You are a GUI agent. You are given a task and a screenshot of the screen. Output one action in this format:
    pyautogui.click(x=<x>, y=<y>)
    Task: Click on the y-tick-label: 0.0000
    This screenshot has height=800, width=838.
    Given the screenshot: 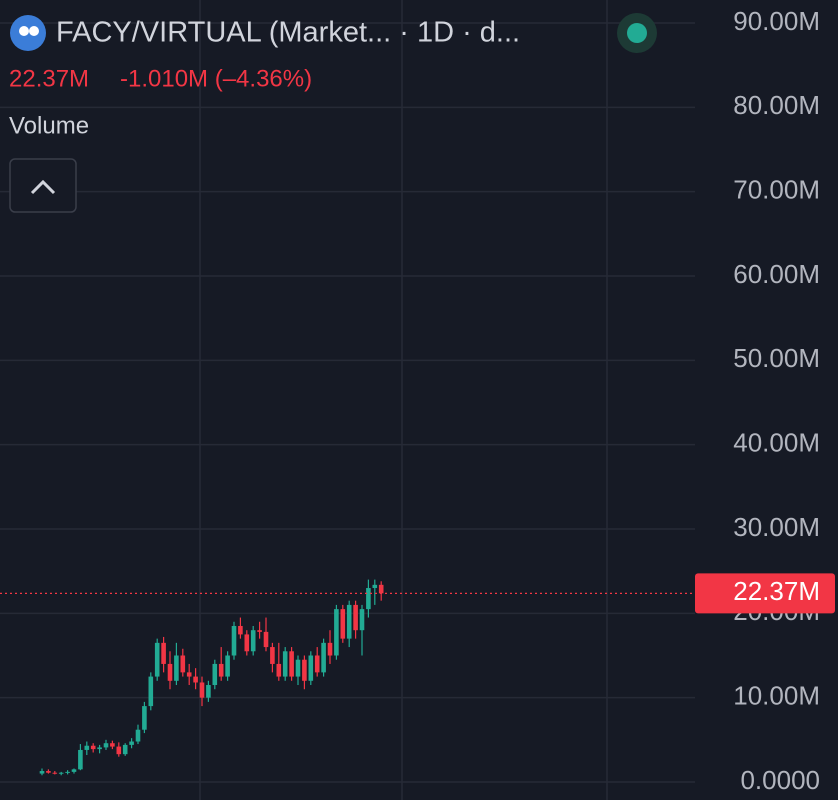 What is the action you would take?
    pyautogui.click(x=780, y=780)
    